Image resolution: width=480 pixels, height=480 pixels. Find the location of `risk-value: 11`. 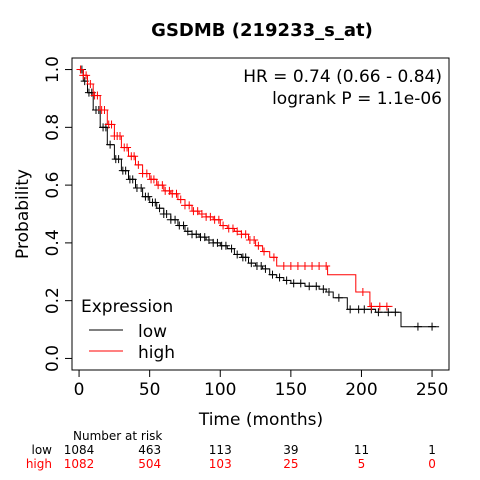

risk-value: 11 is located at coordinates (361, 450).